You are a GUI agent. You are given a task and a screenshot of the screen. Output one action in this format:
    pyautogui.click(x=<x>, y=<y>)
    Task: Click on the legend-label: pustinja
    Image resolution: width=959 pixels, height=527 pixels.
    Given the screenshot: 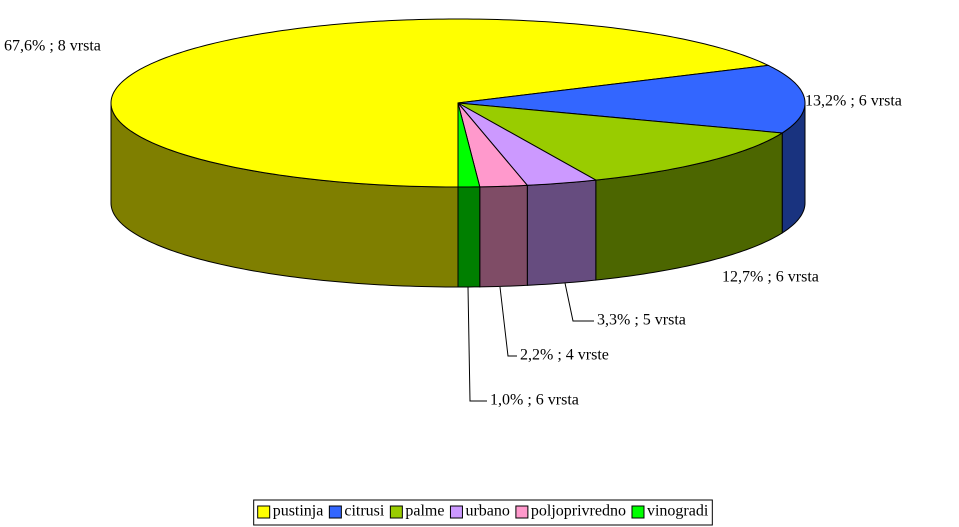 What is the action you would take?
    pyautogui.click(x=298, y=511)
    